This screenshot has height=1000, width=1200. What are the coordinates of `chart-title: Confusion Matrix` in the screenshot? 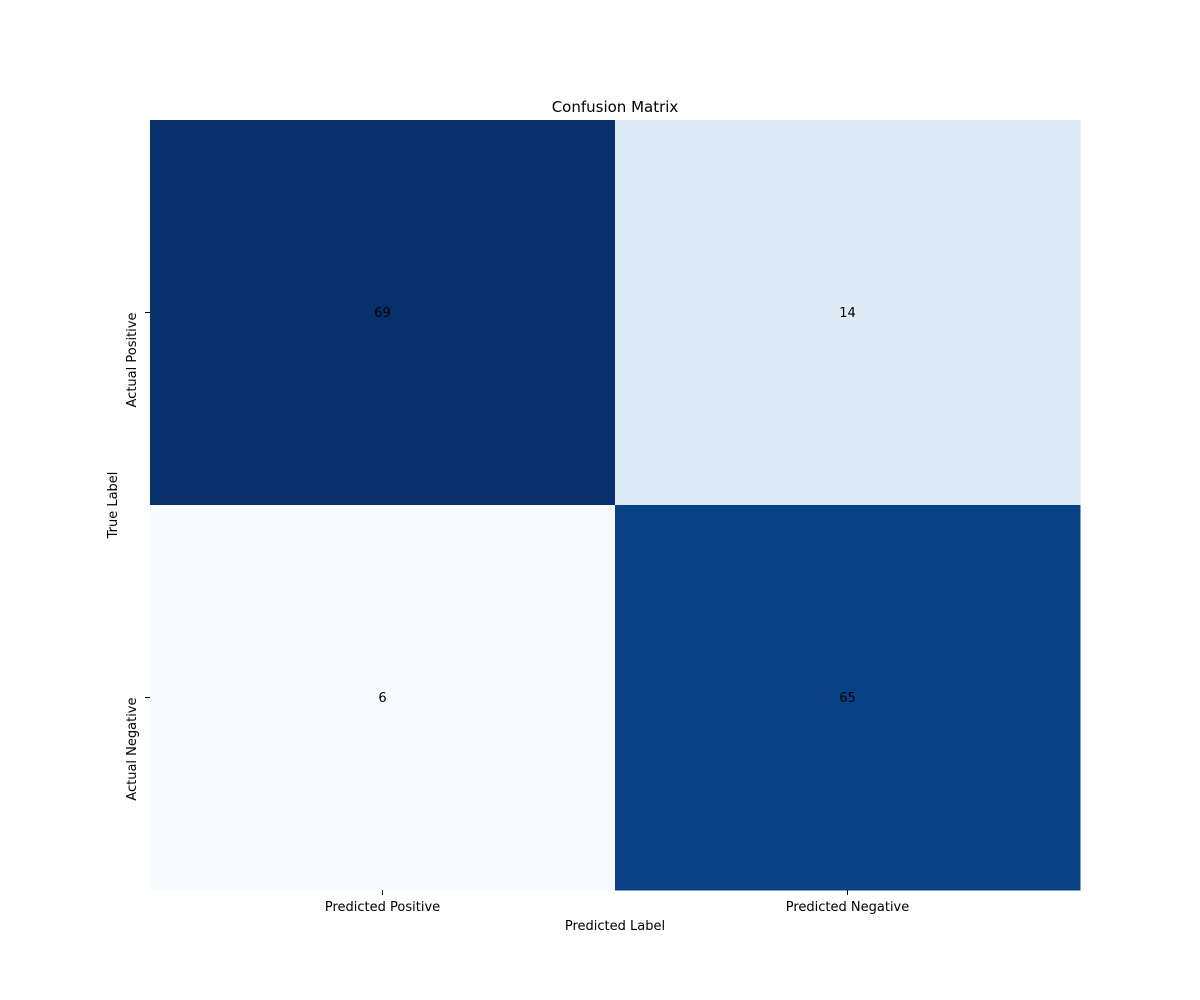 It's located at (615, 107).